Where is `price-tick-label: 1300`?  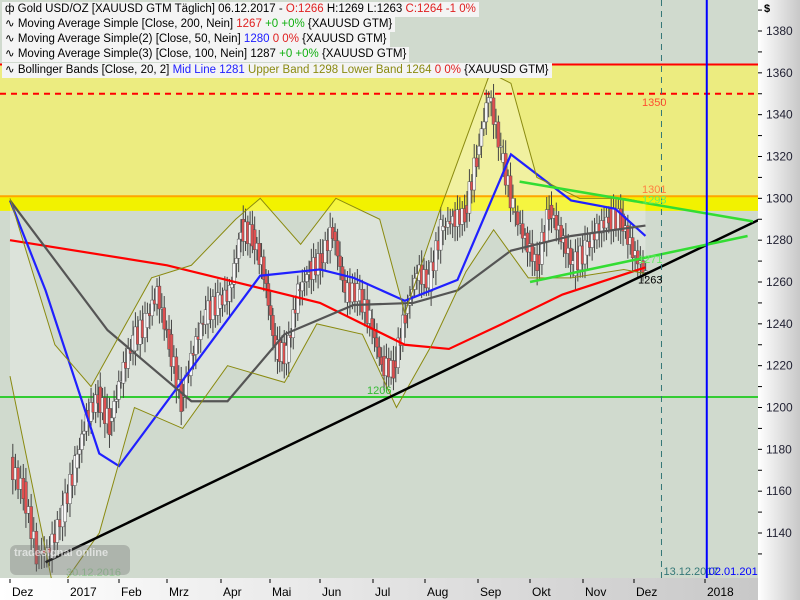 price-tick-label: 1300 is located at coordinates (779, 198).